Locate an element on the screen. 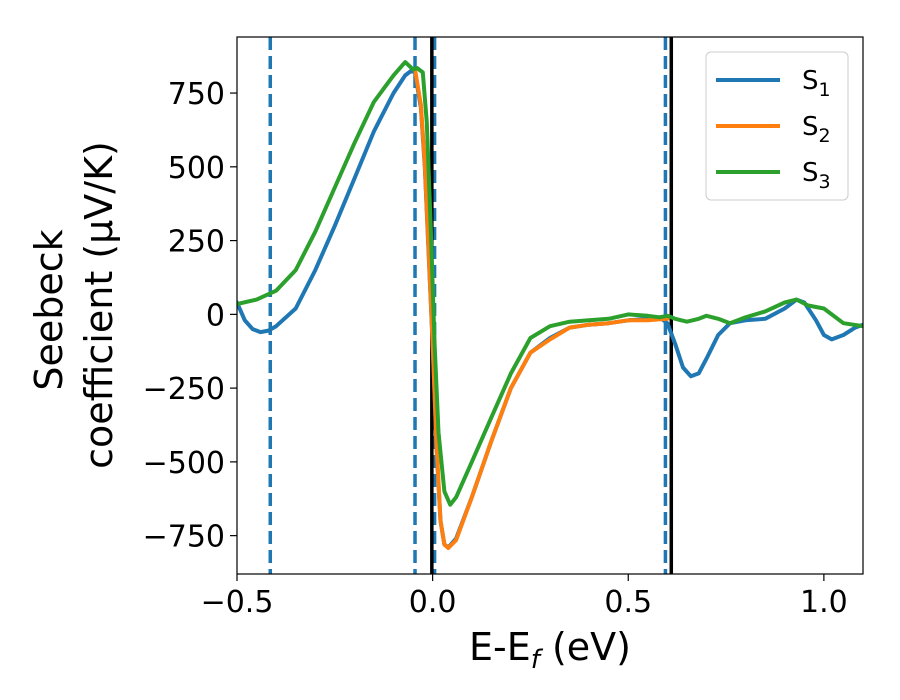  x-axis-title-main: E-E is located at coordinates (500, 647).